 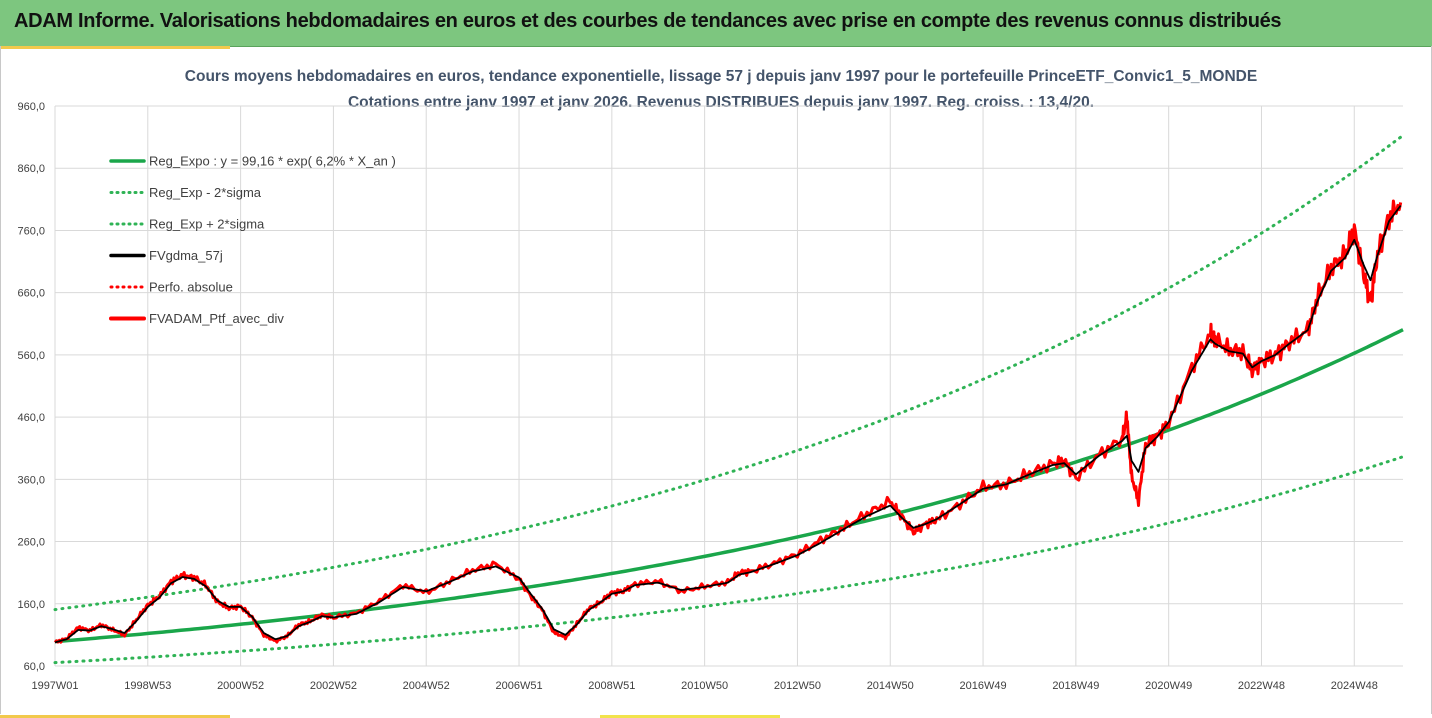 What do you see at coordinates (31, 418) in the screenshot?
I see `y-tick-label: 460,0` at bounding box center [31, 418].